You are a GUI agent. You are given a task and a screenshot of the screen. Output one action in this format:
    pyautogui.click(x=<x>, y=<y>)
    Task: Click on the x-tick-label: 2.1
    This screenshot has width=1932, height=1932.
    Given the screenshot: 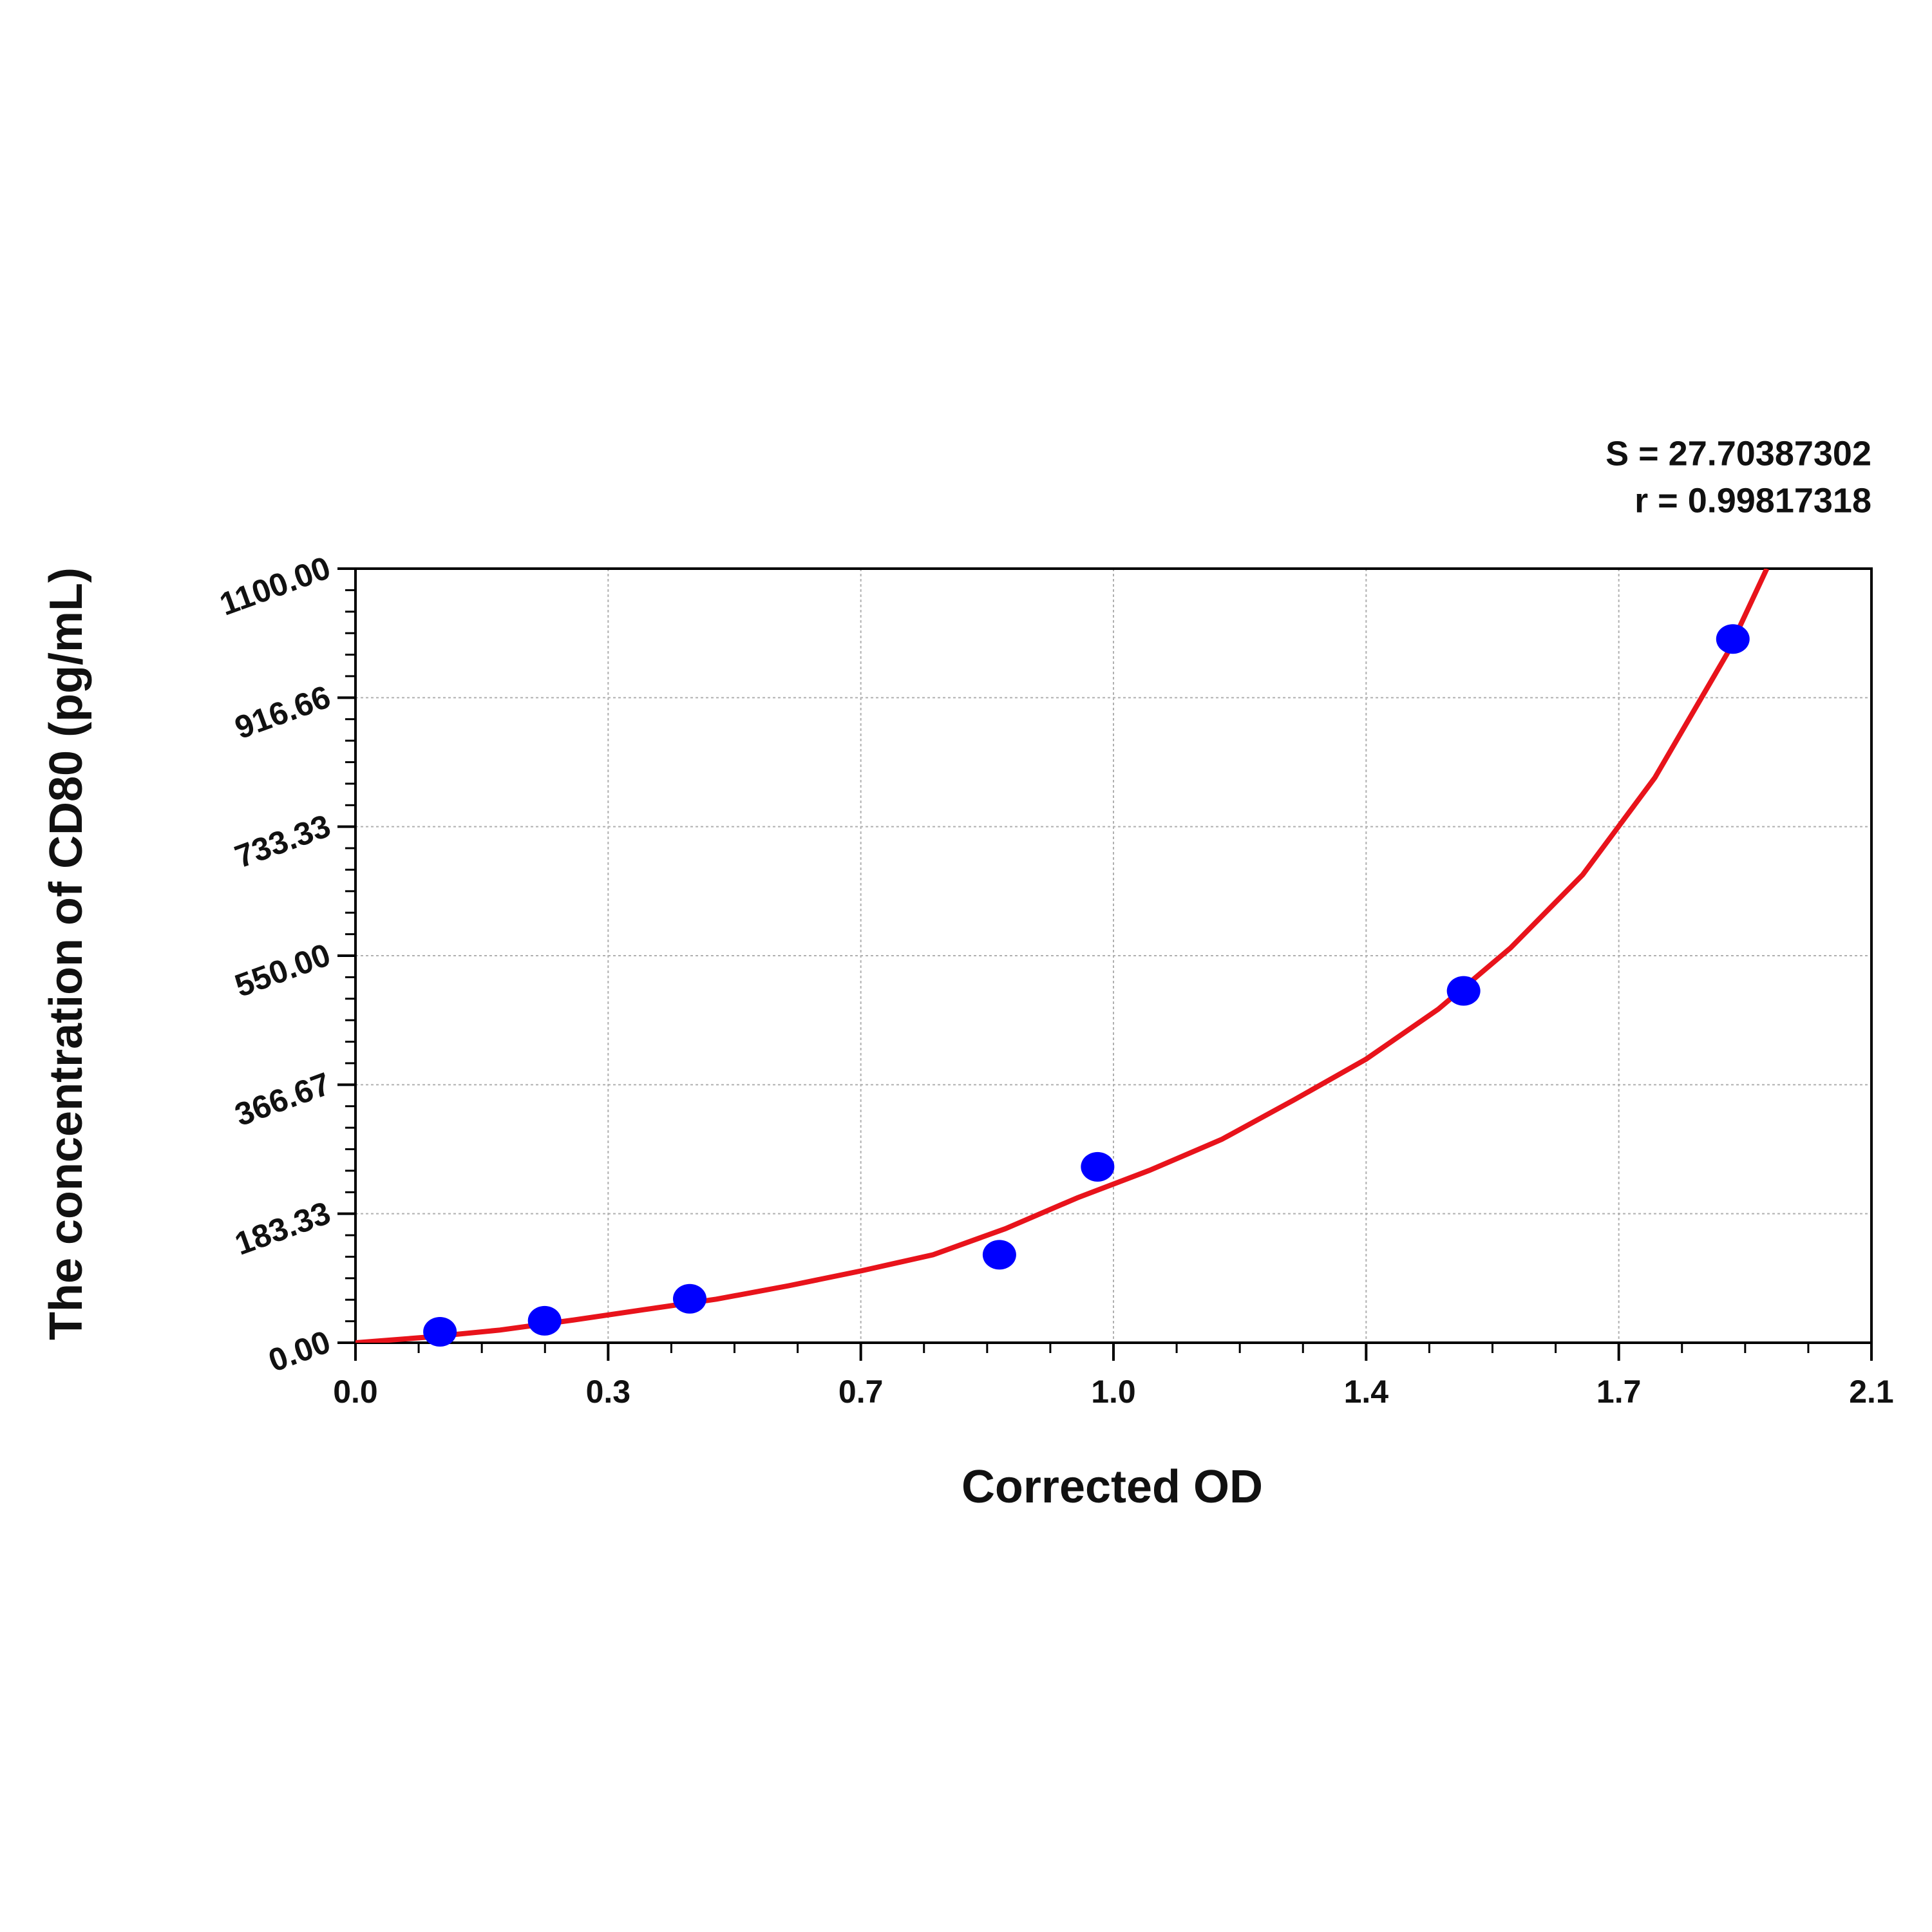 What is the action you would take?
    pyautogui.click(x=1871, y=1392)
    